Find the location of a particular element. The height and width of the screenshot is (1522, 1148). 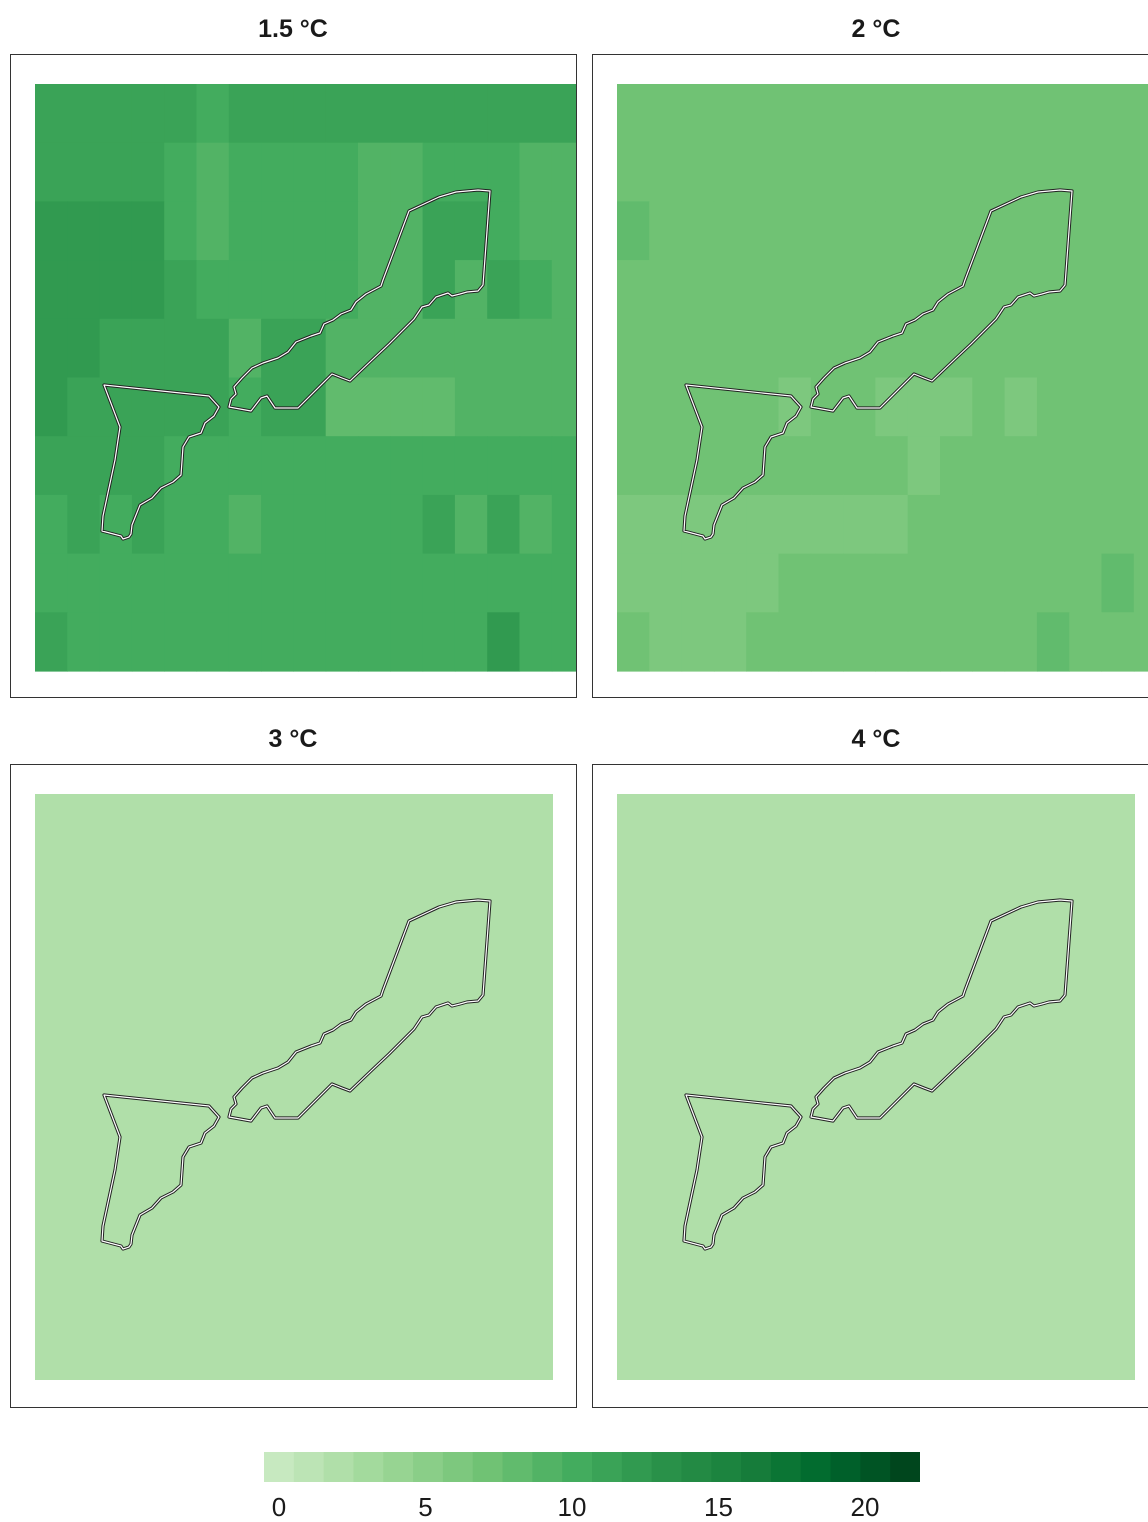

panel-title-2: 2 °C is located at coordinates (870, 29).